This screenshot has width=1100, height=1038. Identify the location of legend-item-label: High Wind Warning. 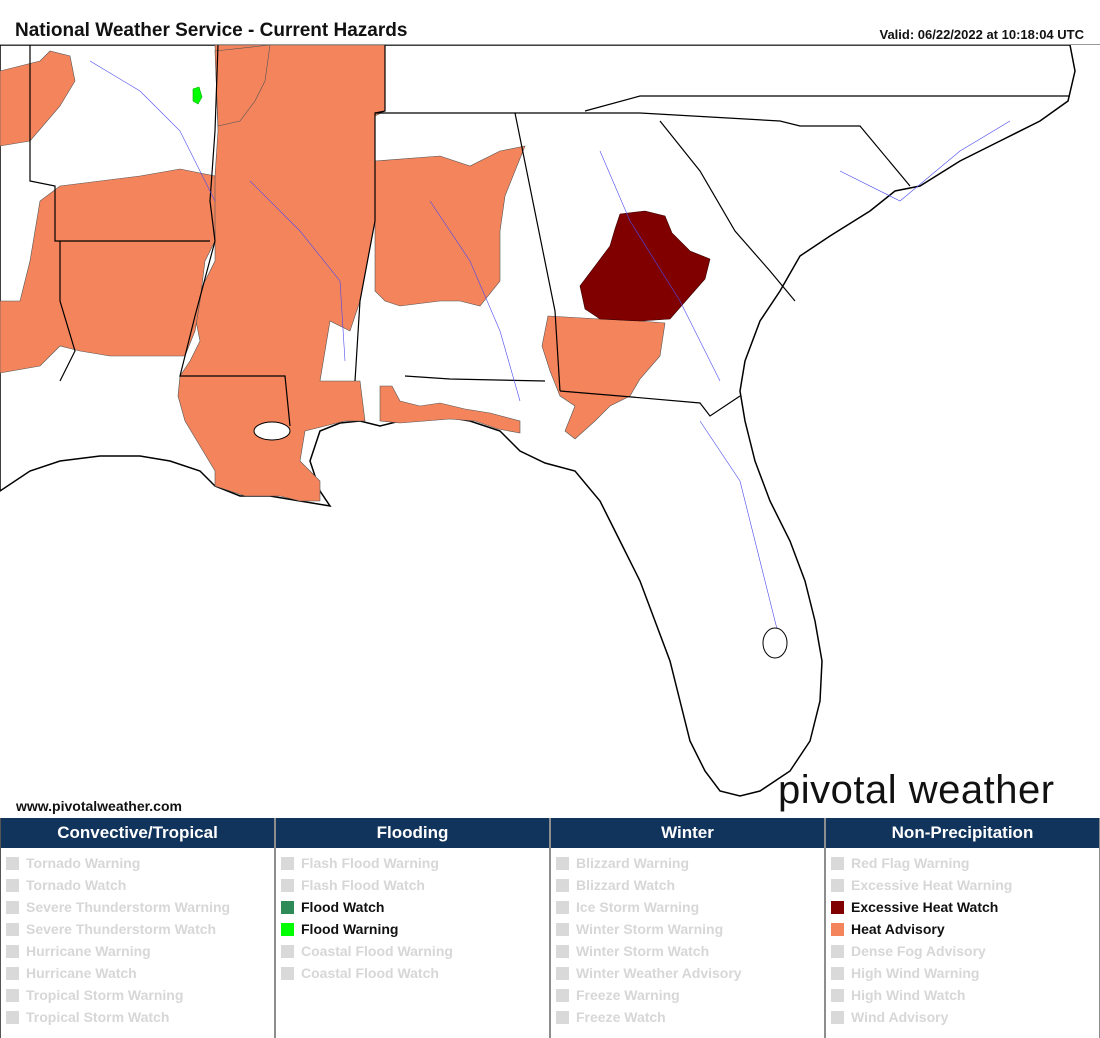
(915, 973).